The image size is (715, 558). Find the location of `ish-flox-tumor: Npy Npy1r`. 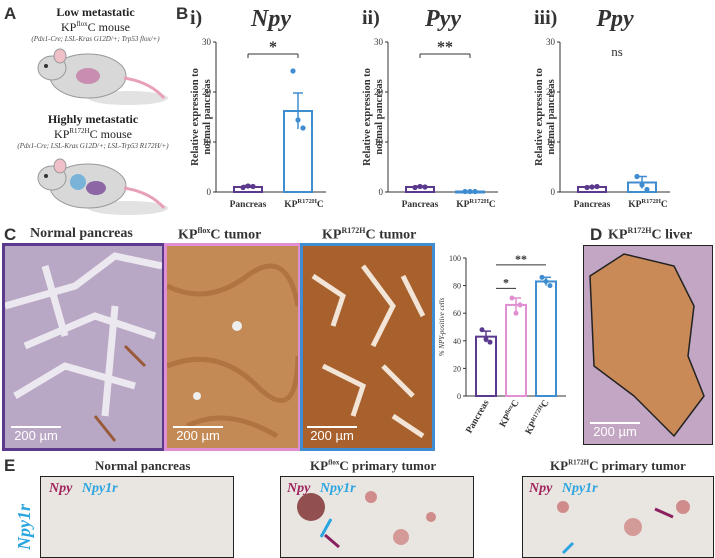

ish-flox-tumor: Npy Npy1r is located at coordinates (377, 517).